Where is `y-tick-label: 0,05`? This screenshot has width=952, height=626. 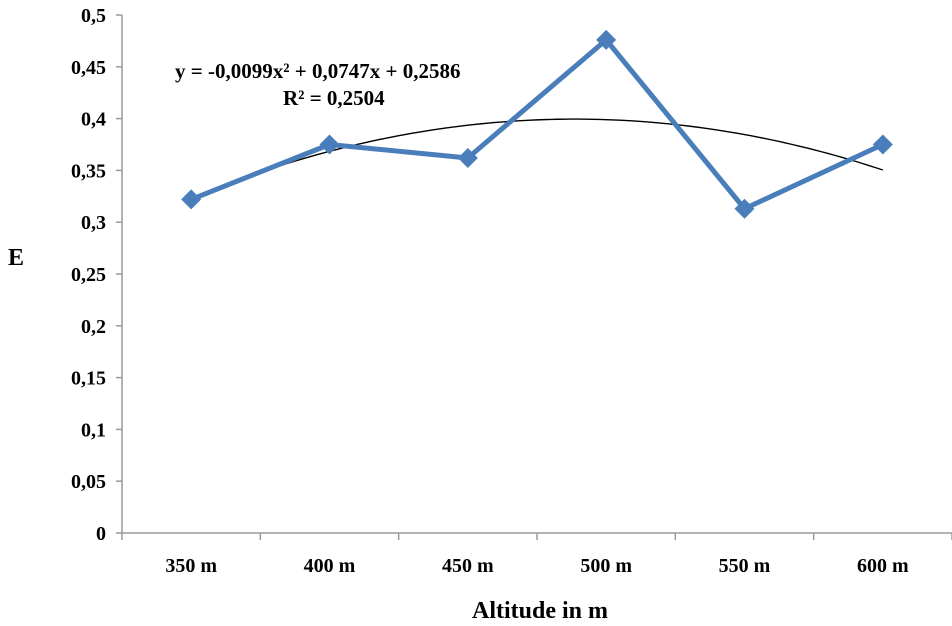 y-tick-label: 0,05 is located at coordinates (88, 482).